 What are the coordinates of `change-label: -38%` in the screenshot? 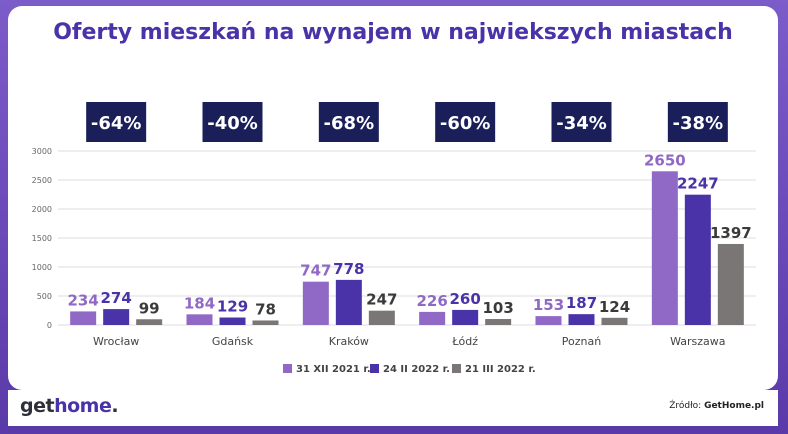 It's located at (698, 123).